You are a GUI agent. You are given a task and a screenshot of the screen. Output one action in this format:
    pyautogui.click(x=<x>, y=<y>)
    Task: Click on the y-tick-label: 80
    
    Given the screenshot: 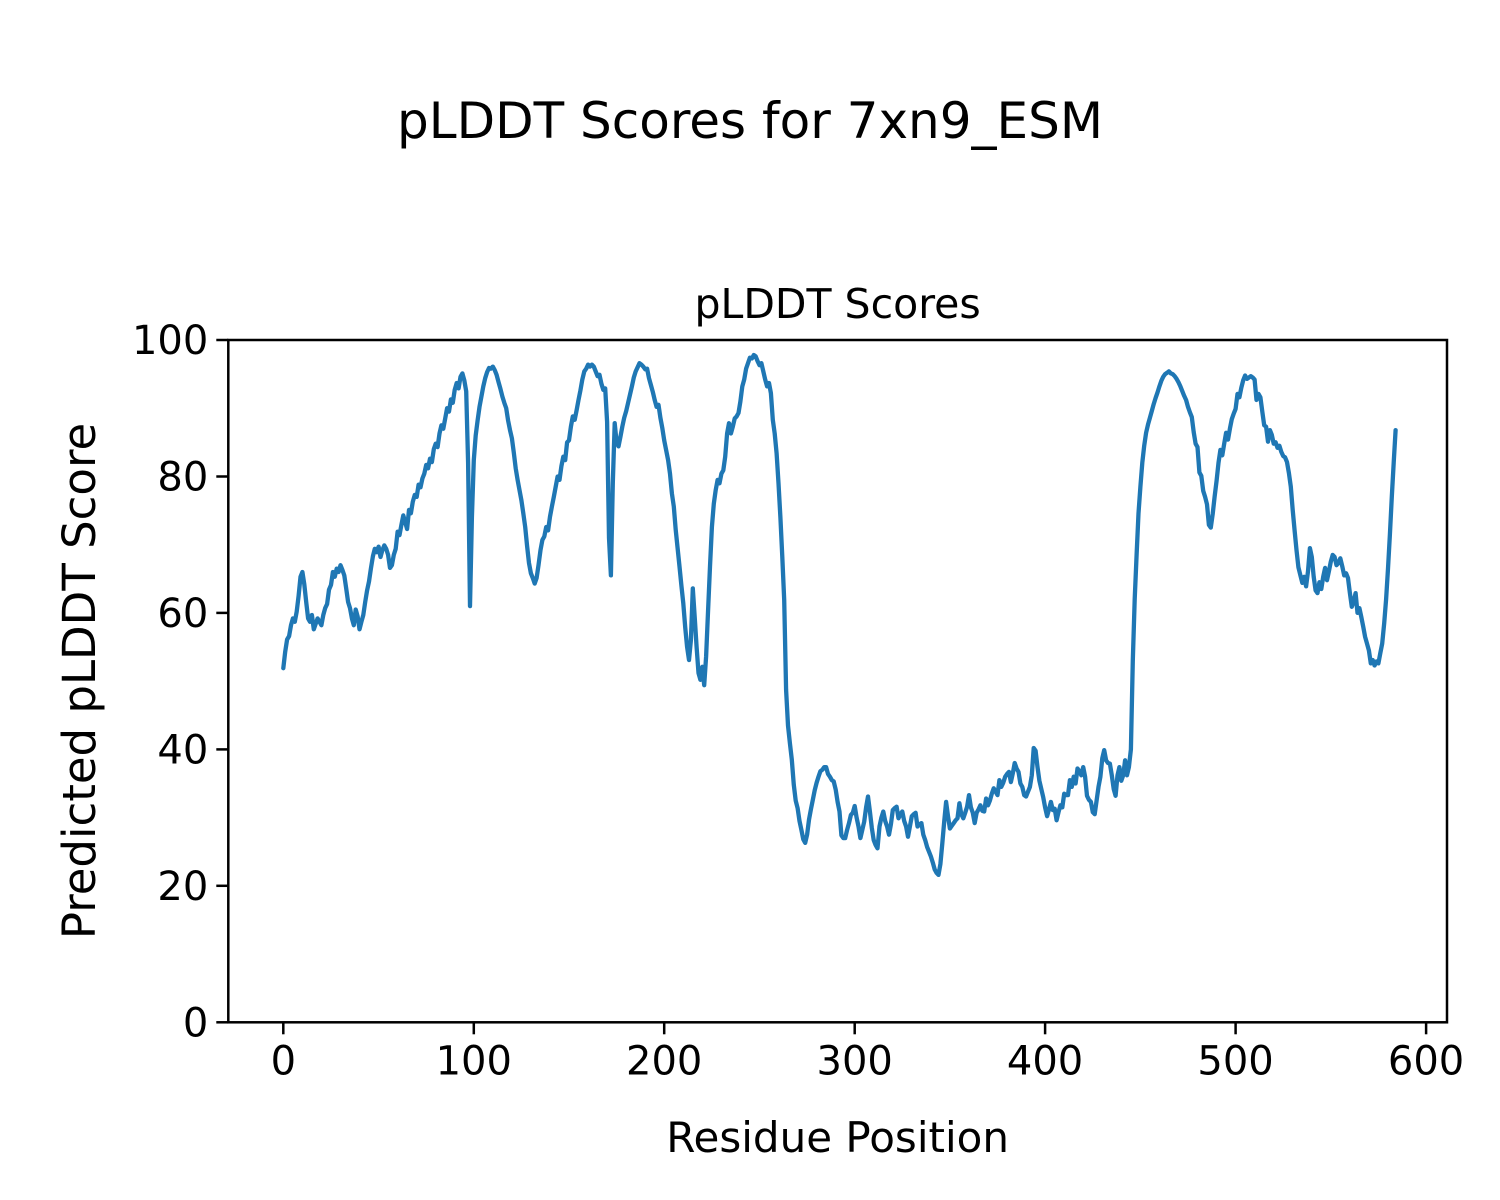 What is the action you would take?
    pyautogui.click(x=182, y=478)
    